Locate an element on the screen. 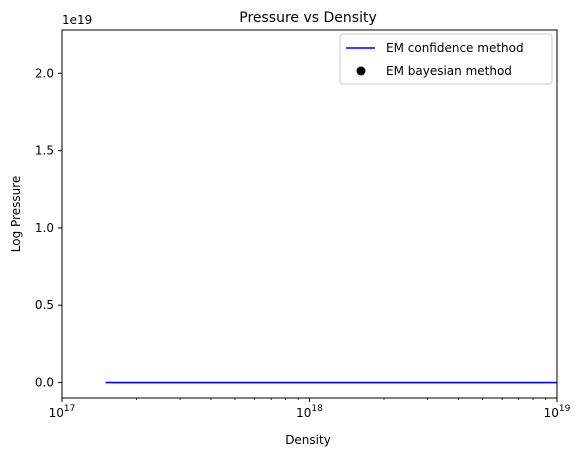 The width and height of the screenshot is (583, 457). y-offset-label: 1e19 is located at coordinates (77, 20).